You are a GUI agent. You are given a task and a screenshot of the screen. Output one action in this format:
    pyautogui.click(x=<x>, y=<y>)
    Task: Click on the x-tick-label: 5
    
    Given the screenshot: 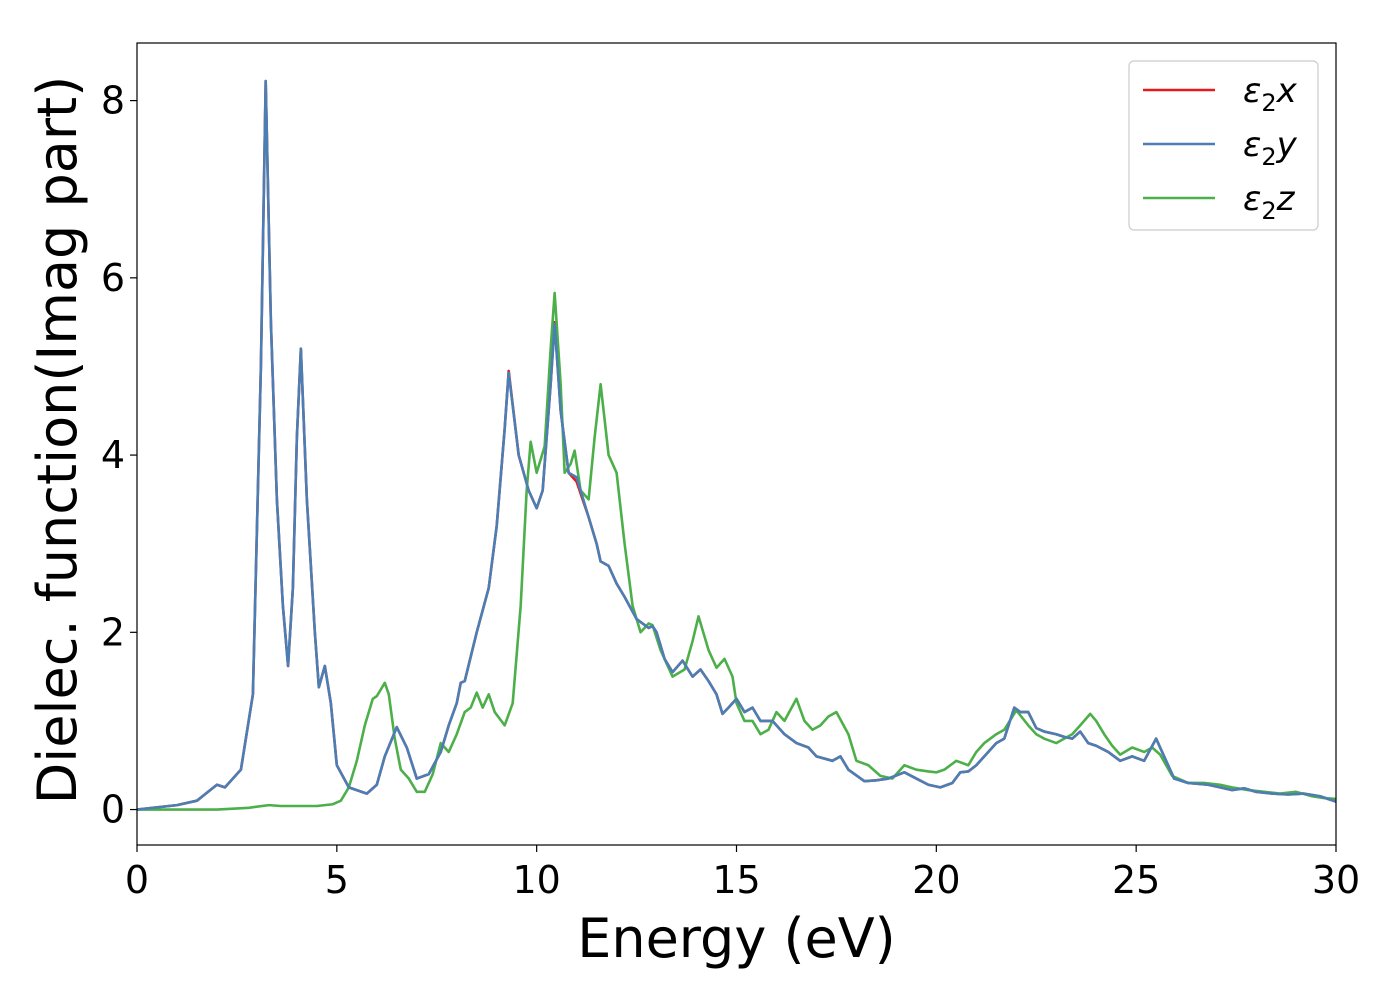 What is the action you would take?
    pyautogui.click(x=337, y=880)
    